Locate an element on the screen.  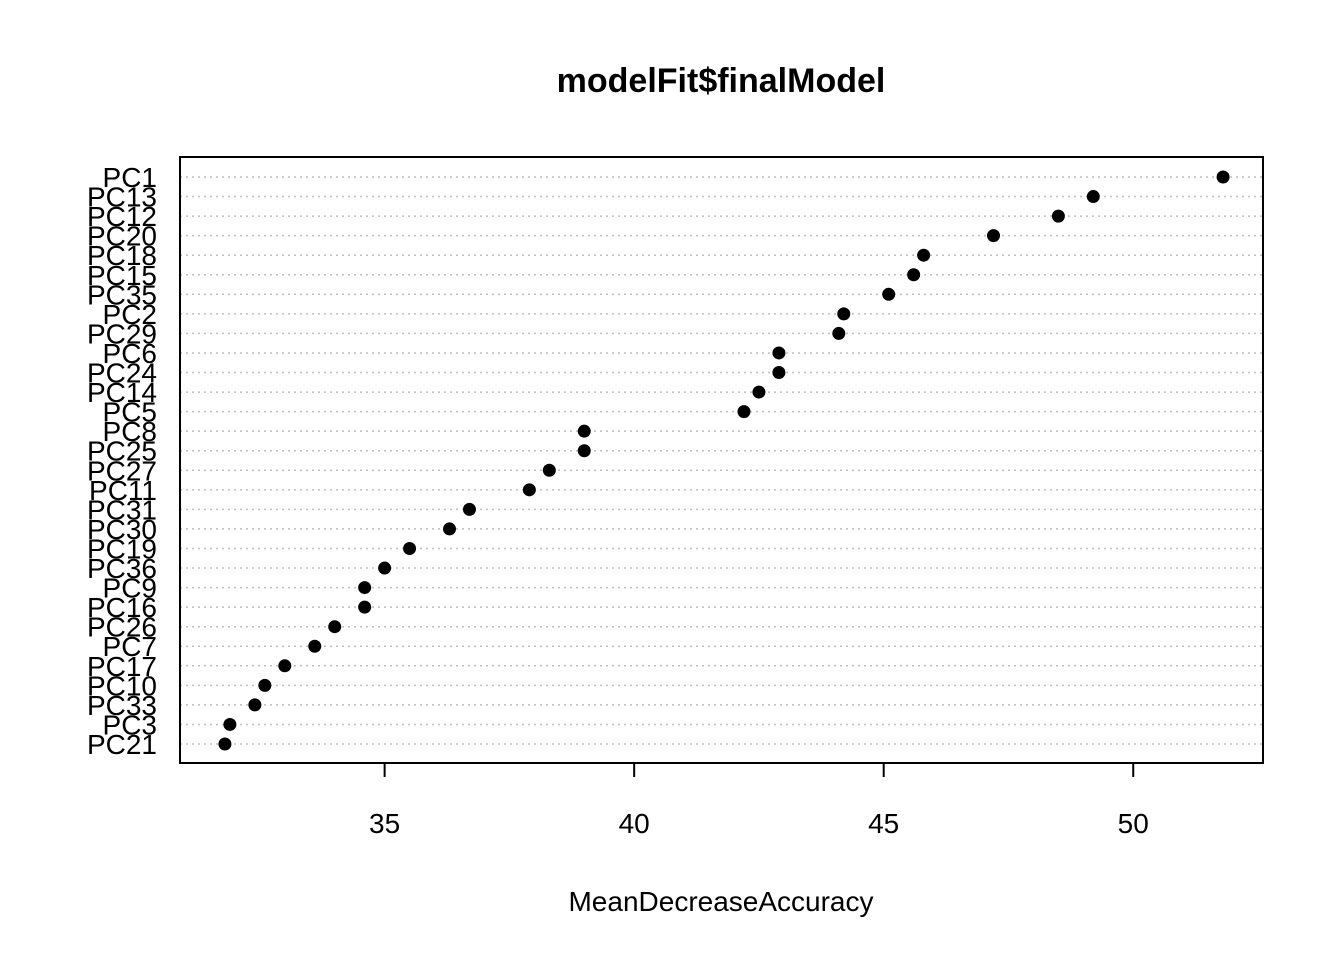
category-label: PC30 is located at coordinates (122, 529).